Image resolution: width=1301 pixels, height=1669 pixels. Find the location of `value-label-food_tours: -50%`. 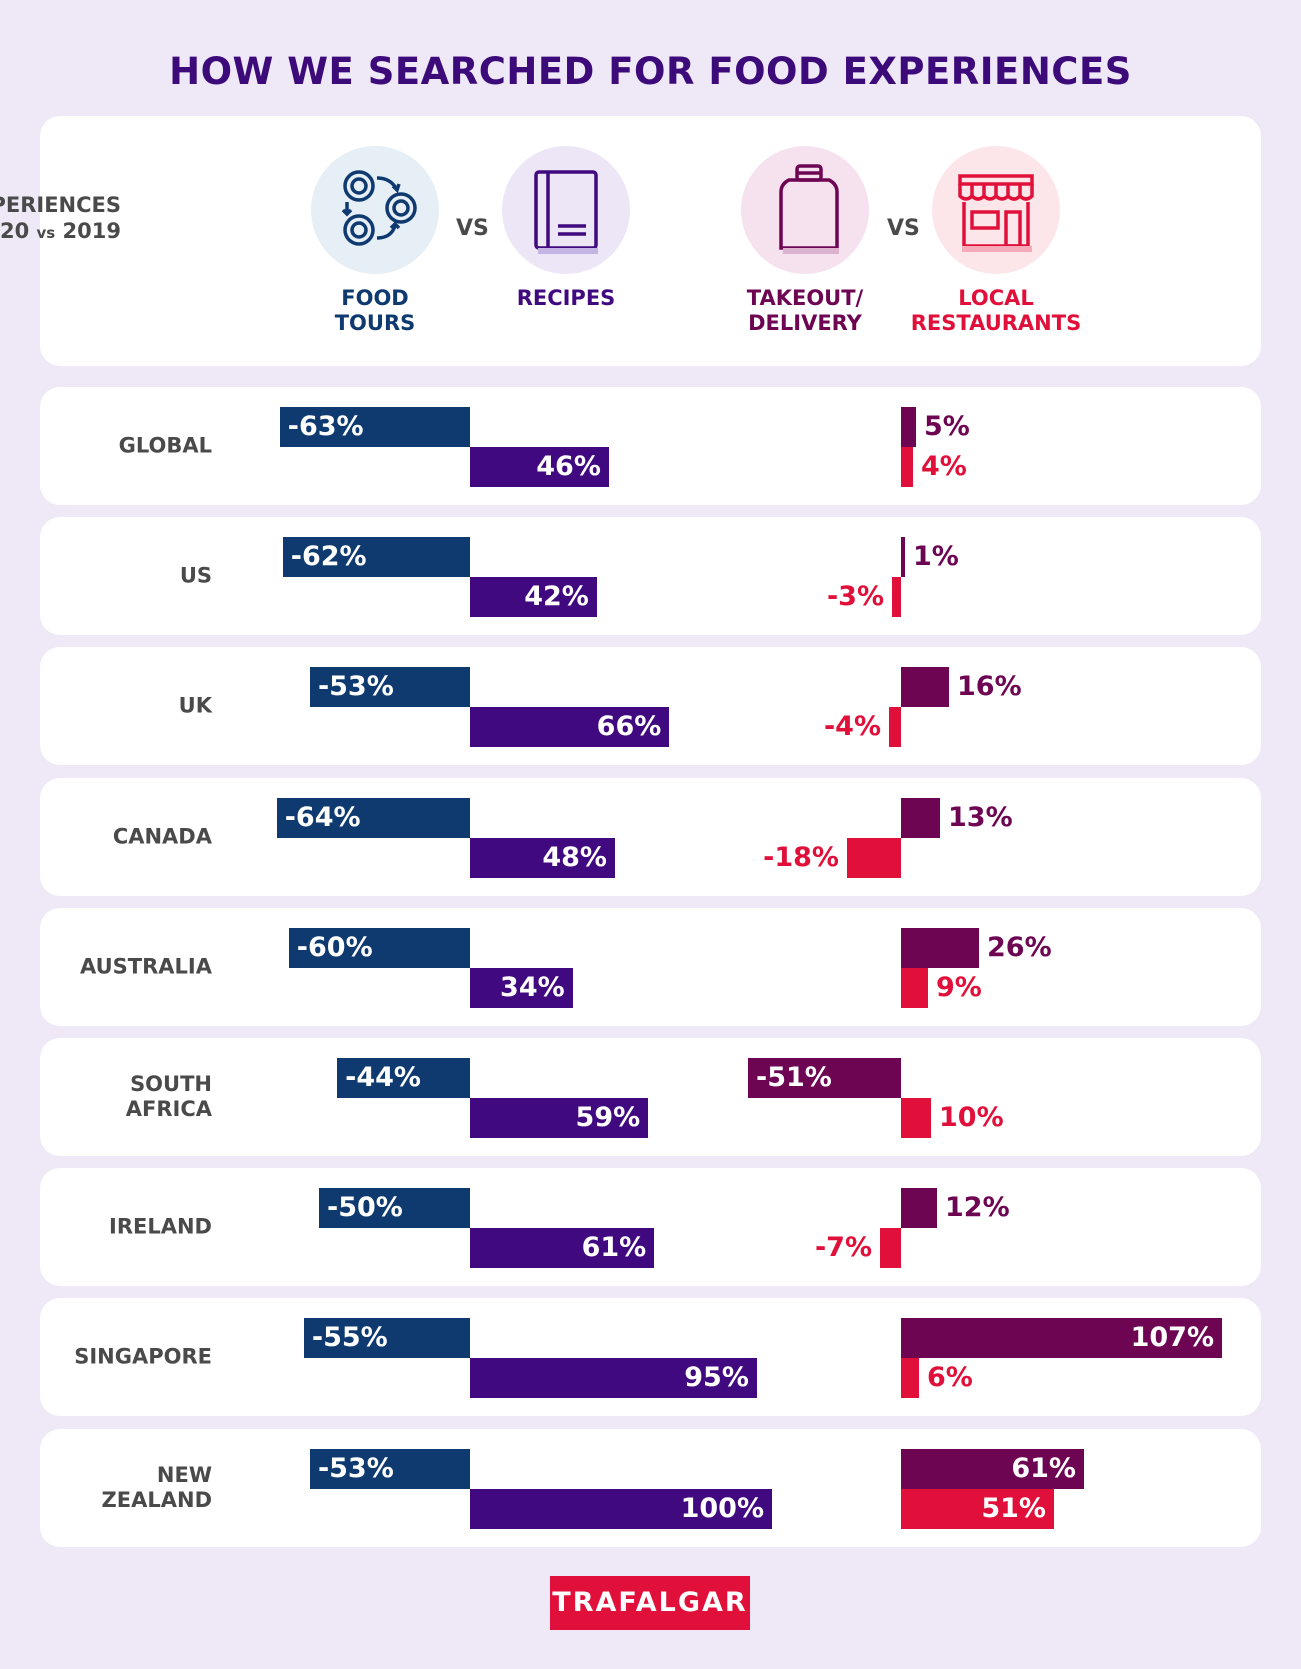

value-label-food_tours: -50% is located at coordinates (365, 1208).